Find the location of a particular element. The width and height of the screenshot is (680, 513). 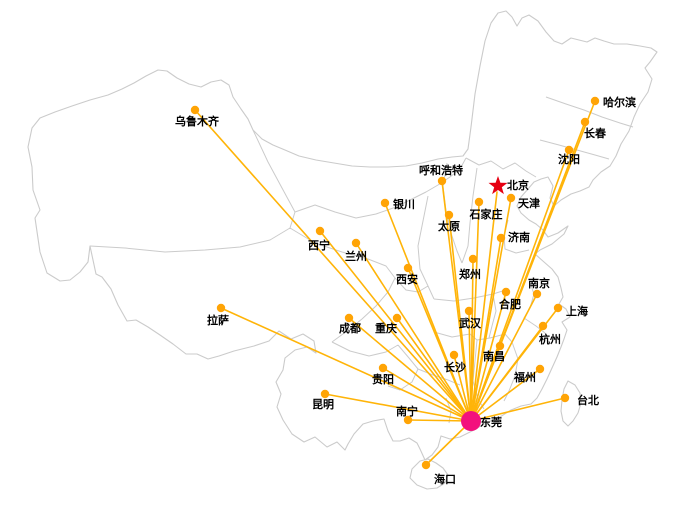

city-label-nanning: 南宁 is located at coordinates (407, 411).